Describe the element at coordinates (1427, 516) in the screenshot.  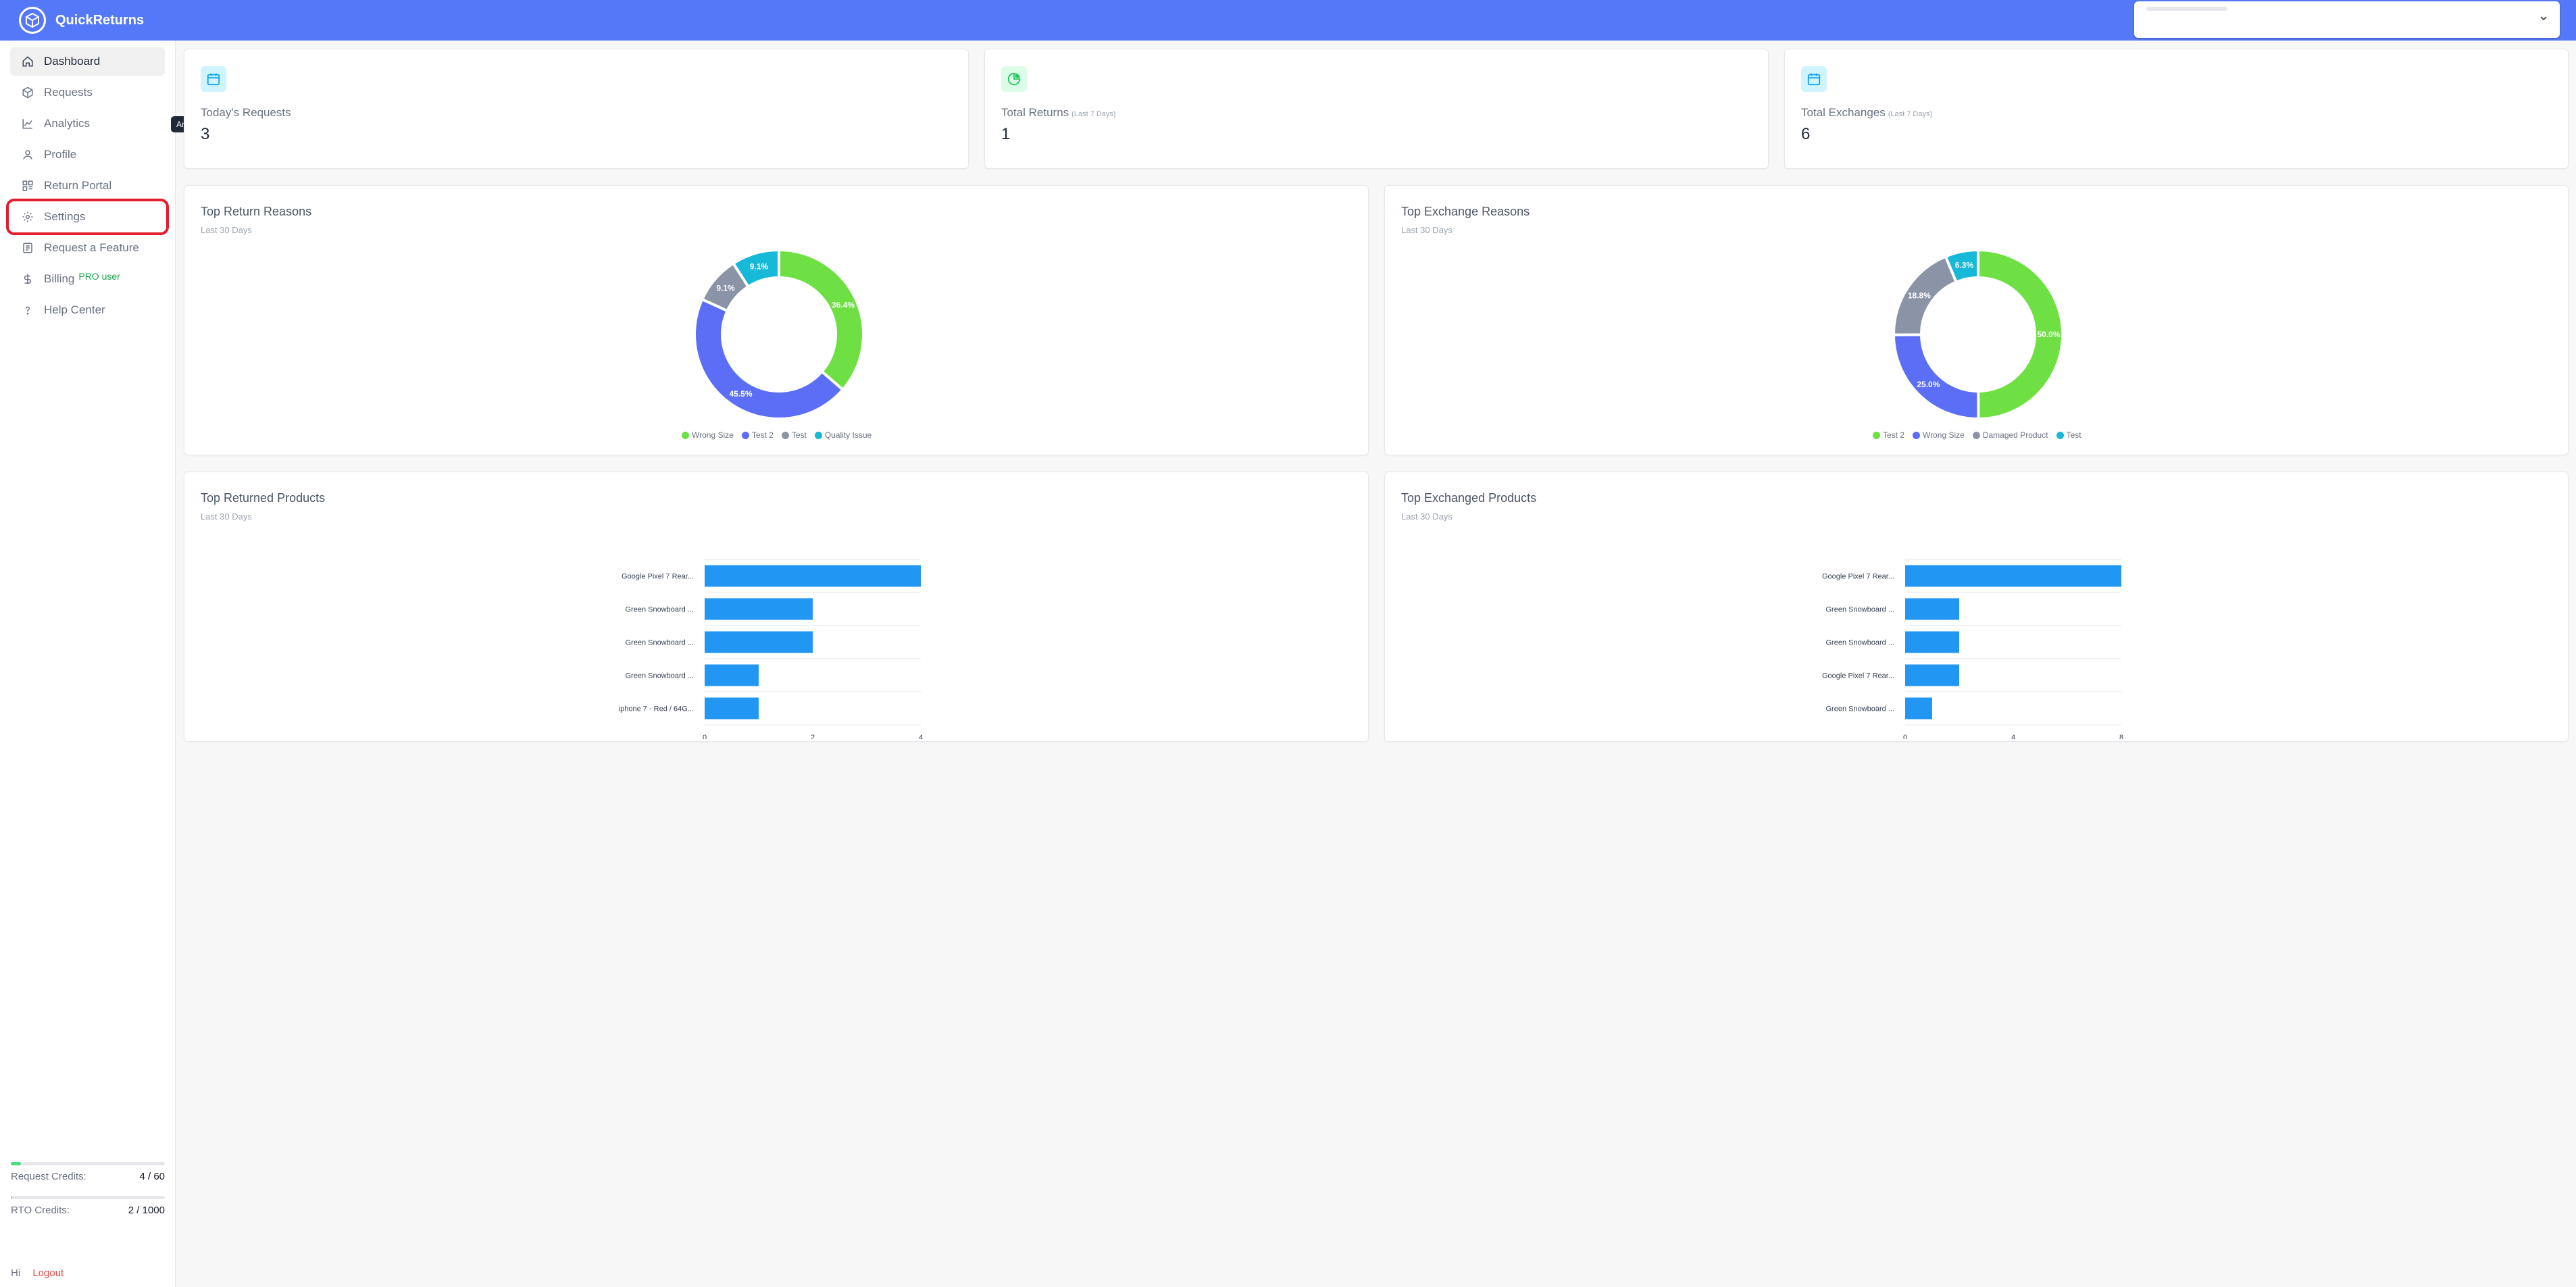
I see `card-subtitle: Last 30 Days` at that location.